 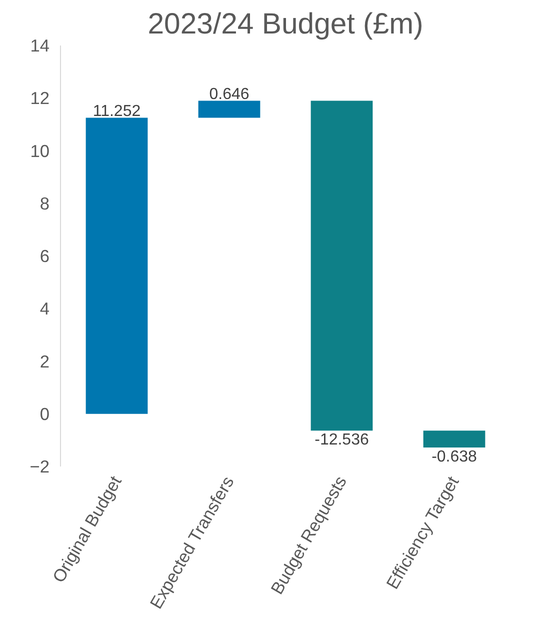 I want to click on y-tick-label: 6, so click(x=45, y=256).